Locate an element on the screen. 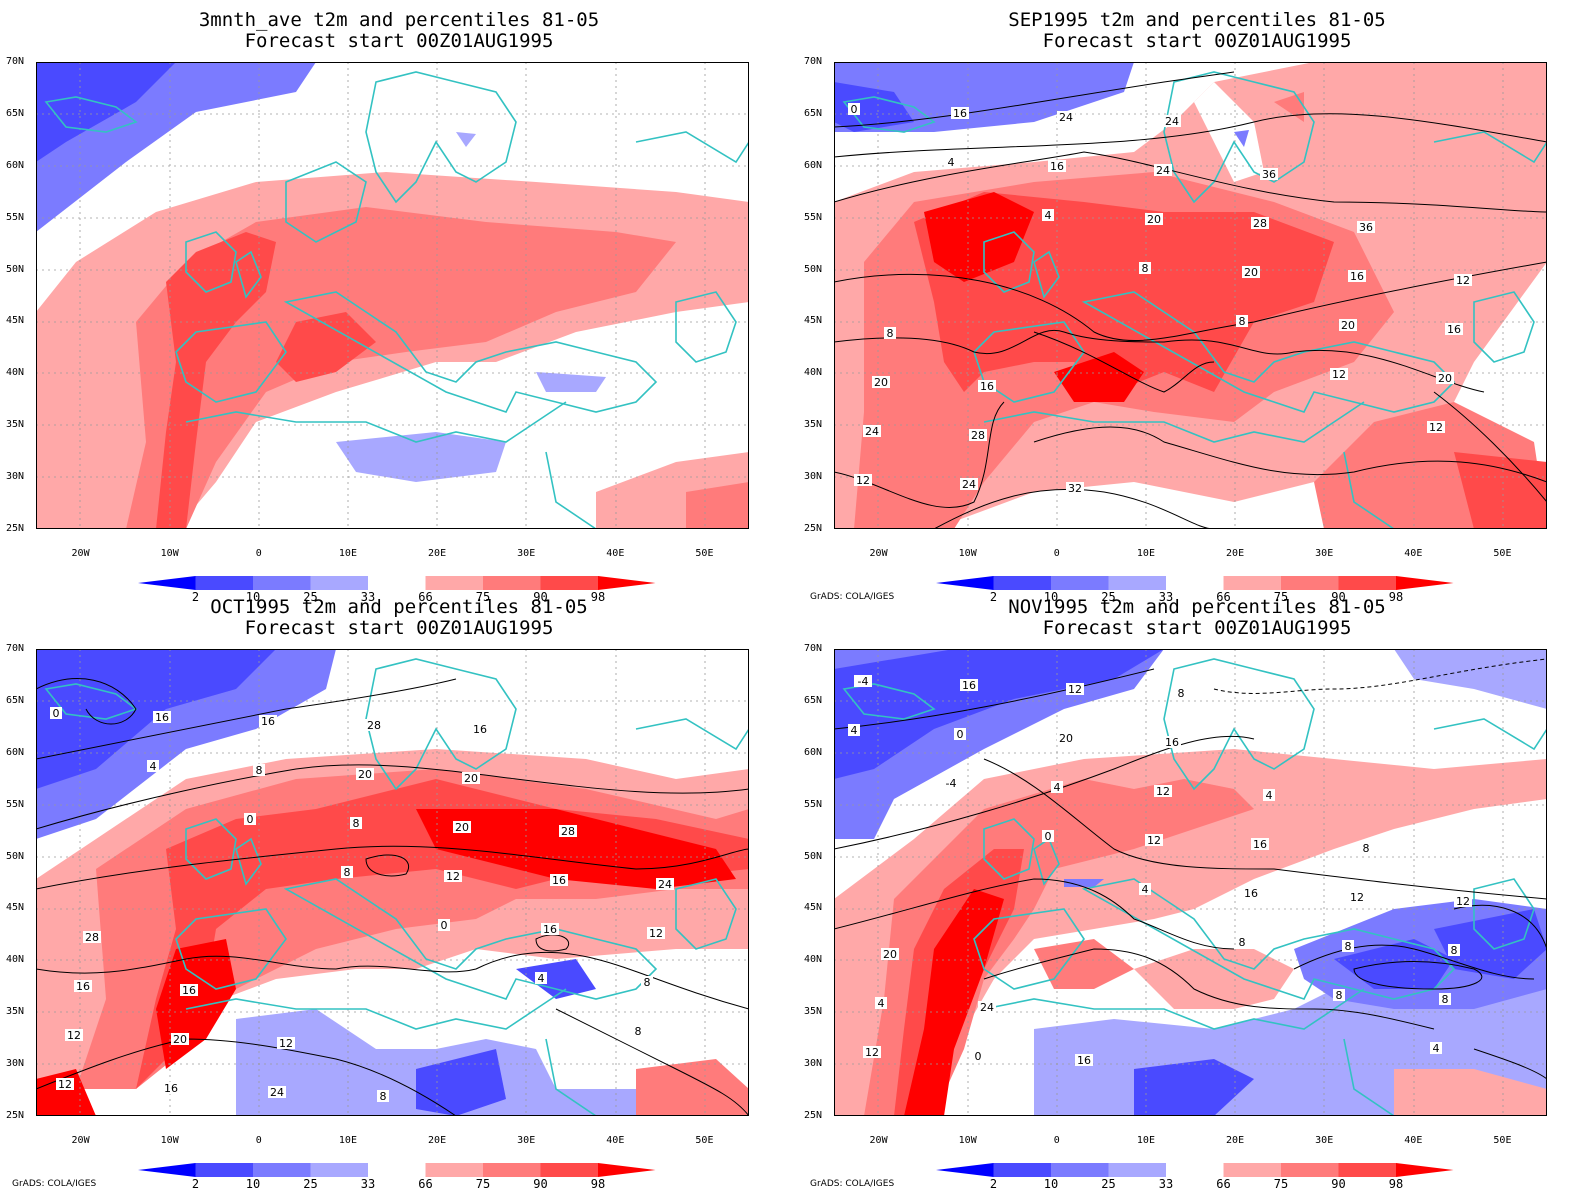 This screenshot has height=1196, width=1596. lat-label: 40N is located at coordinates (813, 960).